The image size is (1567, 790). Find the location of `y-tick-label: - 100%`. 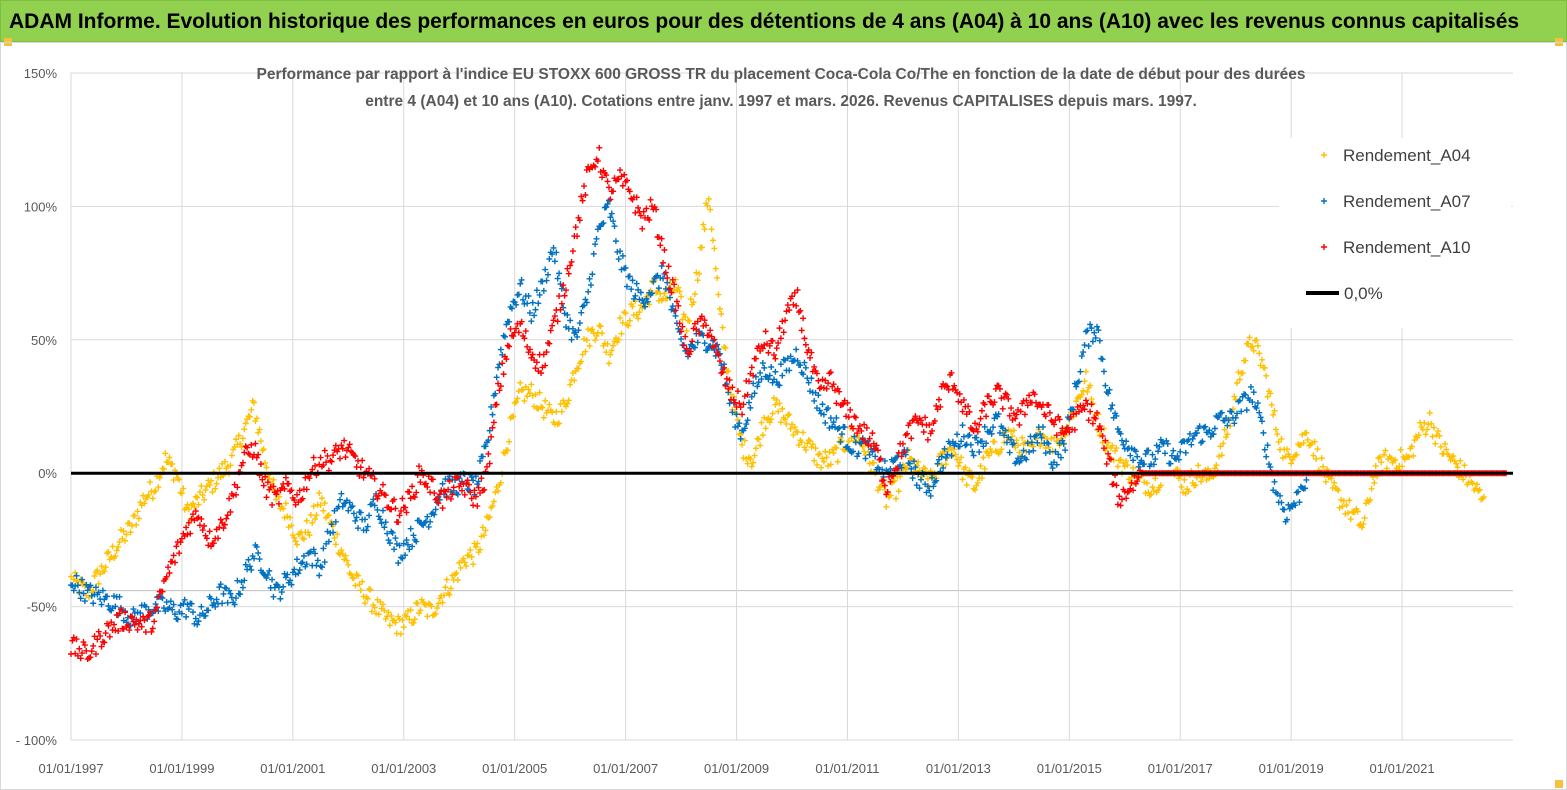

y-tick-label: - 100% is located at coordinates (37, 740).